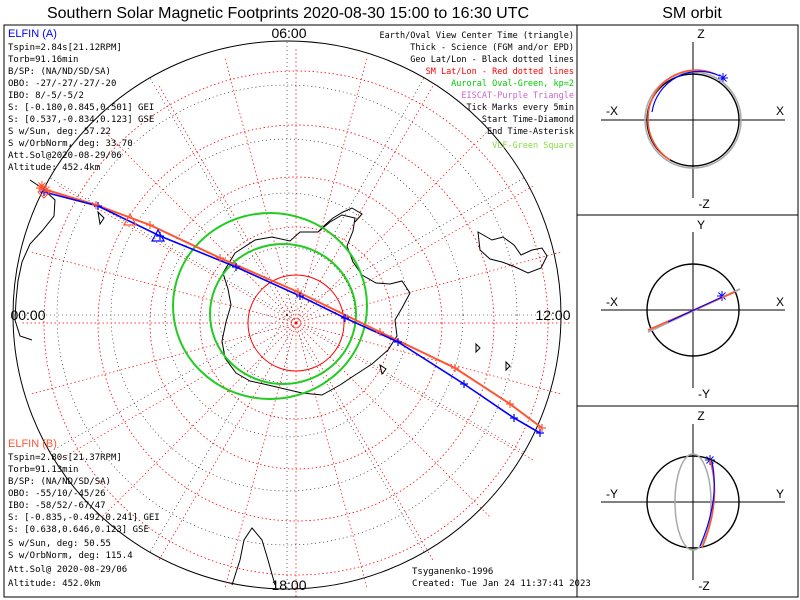  Describe the element at coordinates (70, 556) in the screenshot. I see `elfin-b-line: S w/OrbNorm, deg: 115.4` at that location.